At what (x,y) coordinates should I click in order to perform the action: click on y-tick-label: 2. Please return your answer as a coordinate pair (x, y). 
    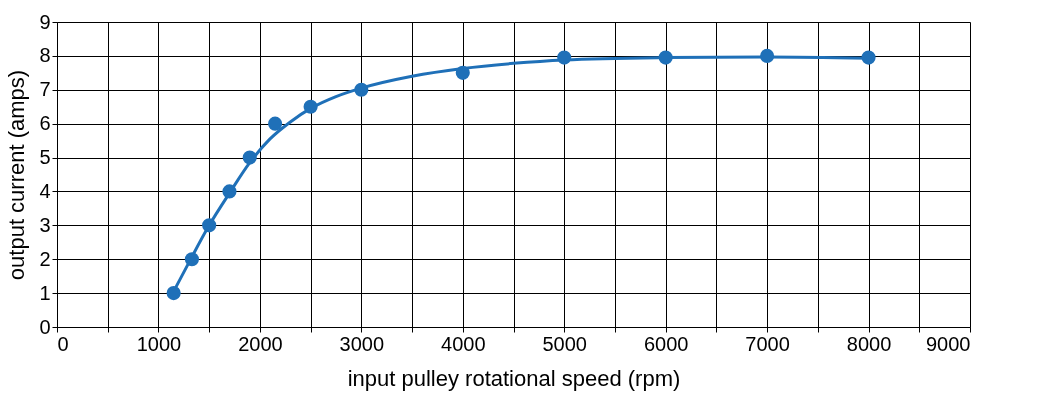
    Looking at the image, I should click on (45, 258).